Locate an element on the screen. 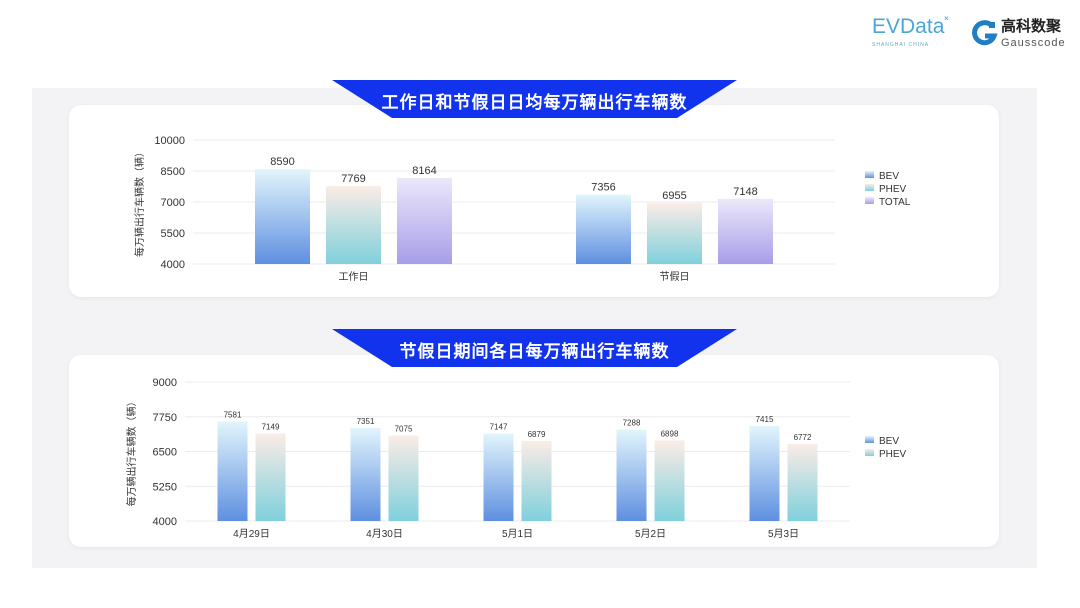 Image resolution: width=1080 pixels, height=608 pixels. data-label: 7147 is located at coordinates (499, 427).